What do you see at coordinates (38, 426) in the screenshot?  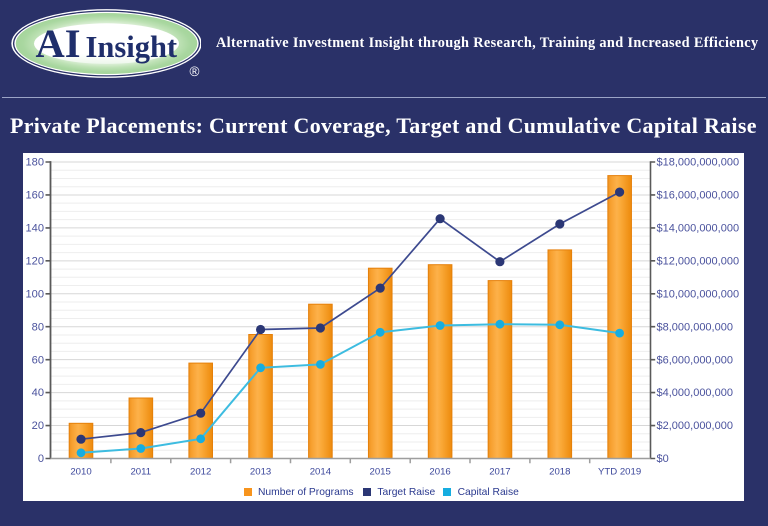 I see `svg-text: 20` at bounding box center [38, 426].